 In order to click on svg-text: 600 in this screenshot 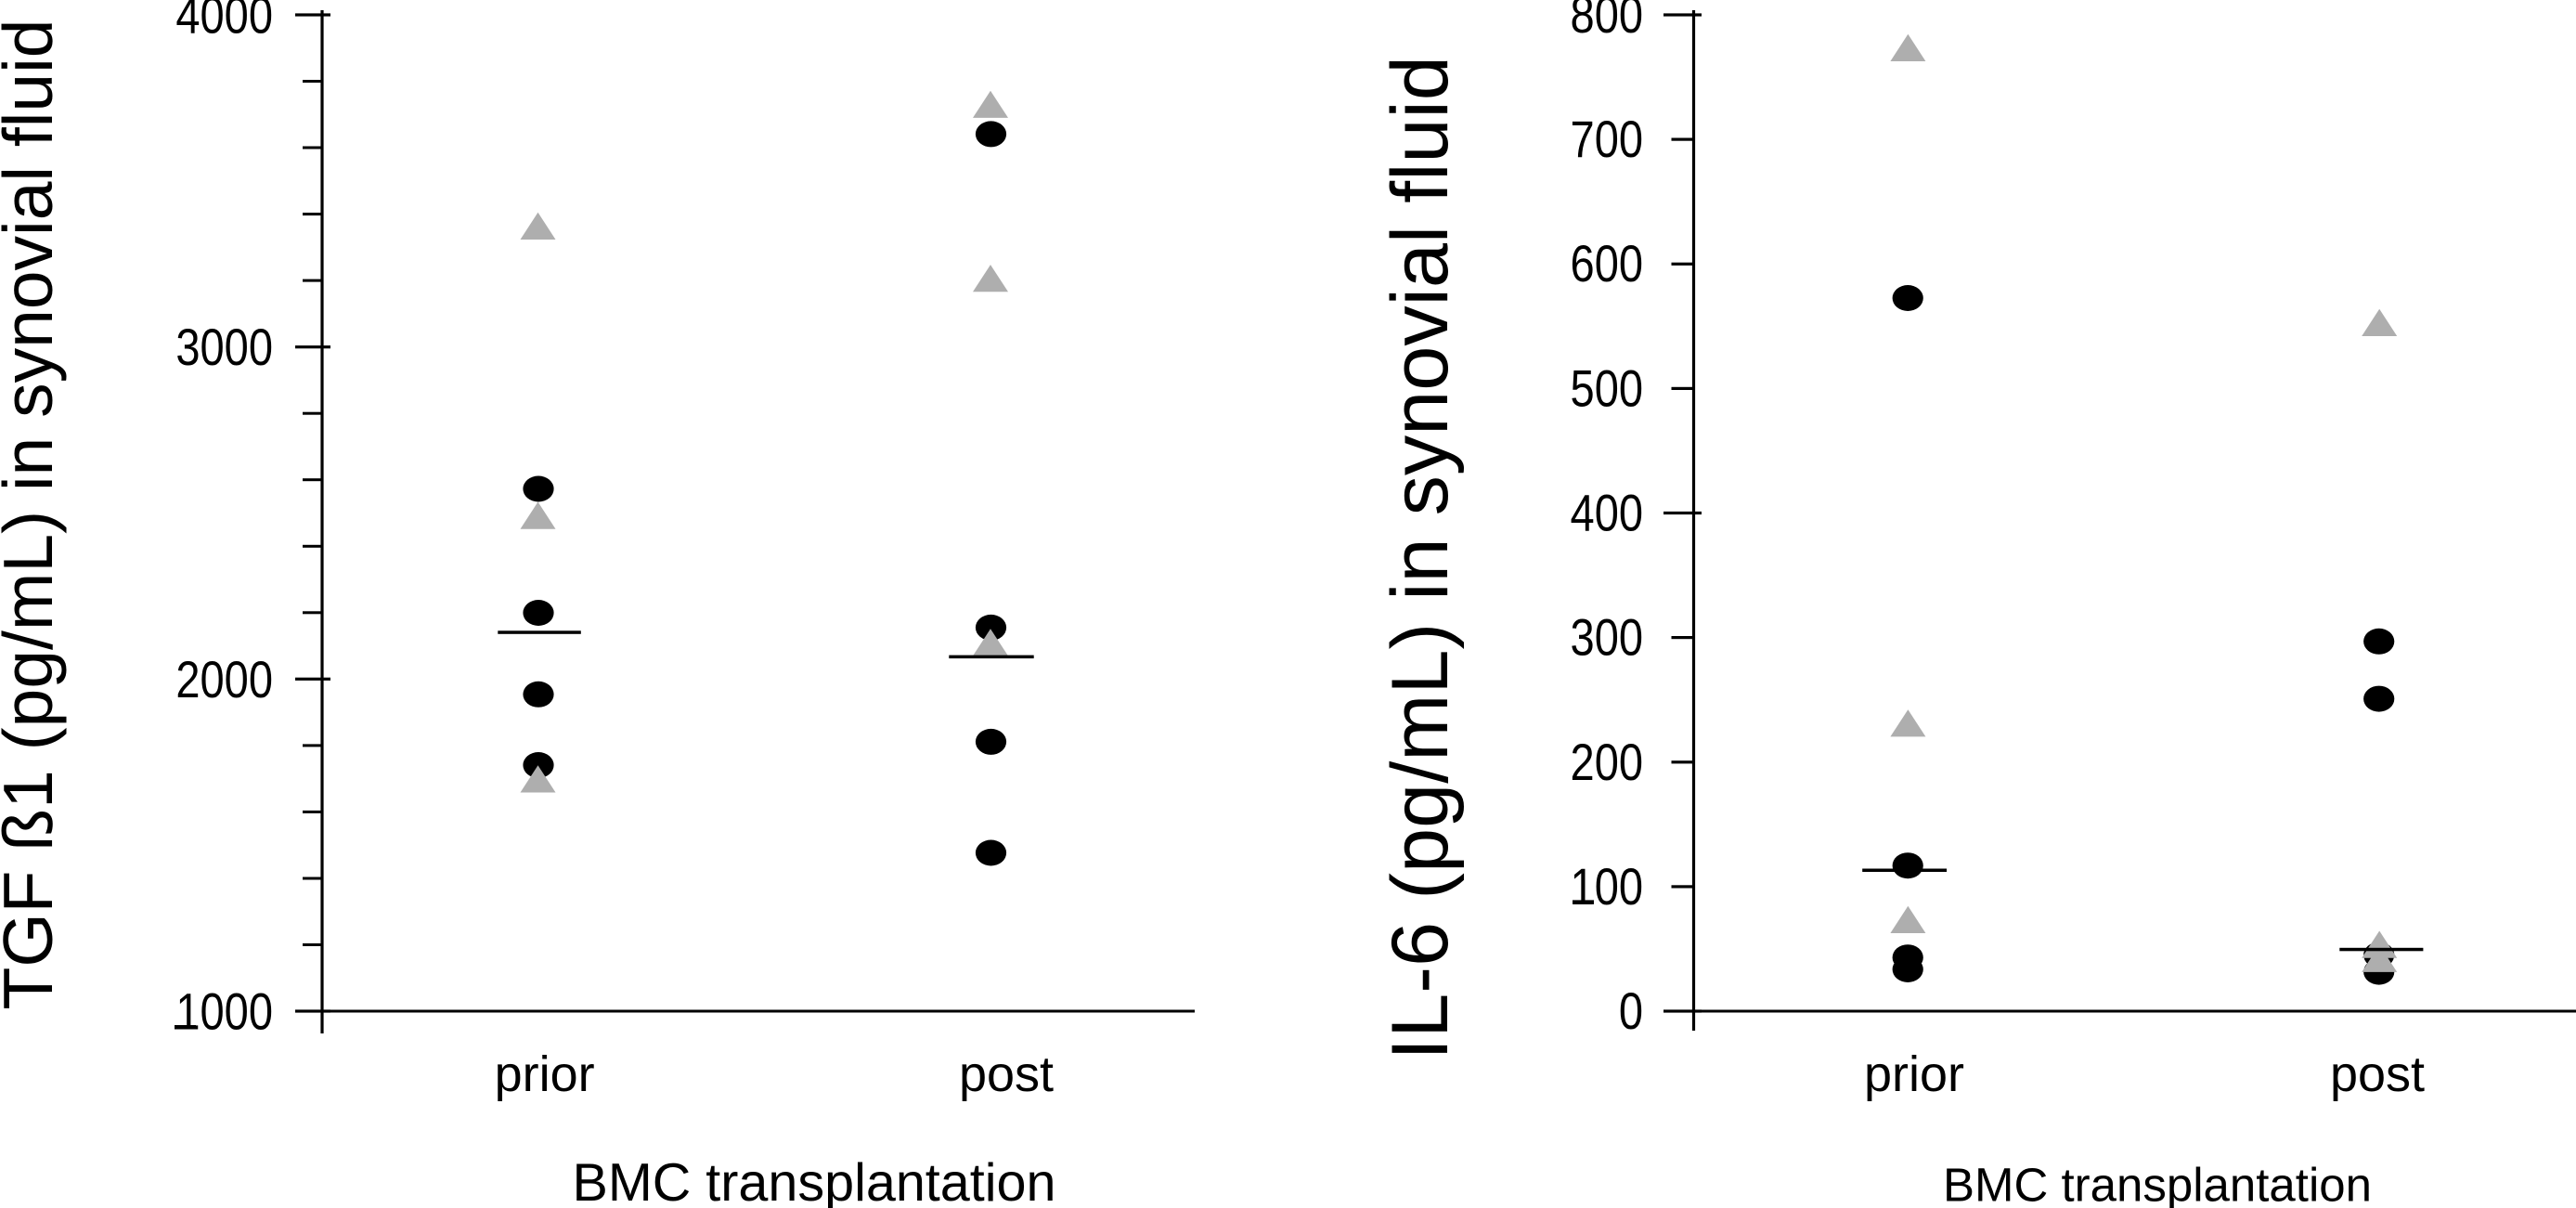, I will do `click(1607, 263)`.